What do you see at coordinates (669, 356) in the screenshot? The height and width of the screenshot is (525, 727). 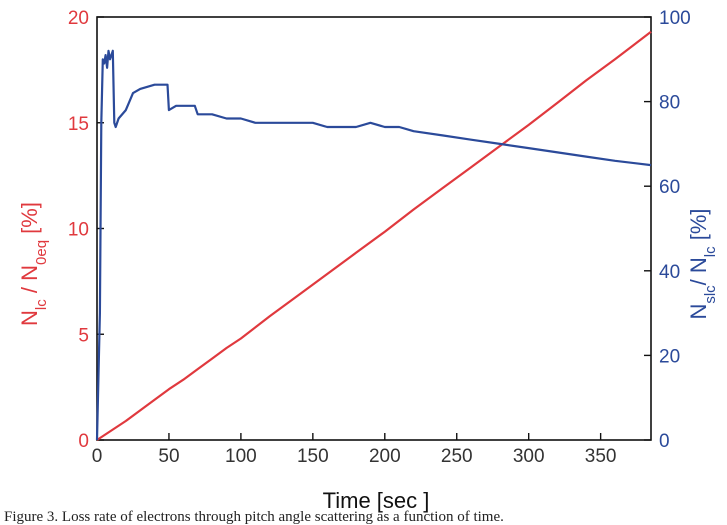 I see `right-tick-label: 20` at bounding box center [669, 356].